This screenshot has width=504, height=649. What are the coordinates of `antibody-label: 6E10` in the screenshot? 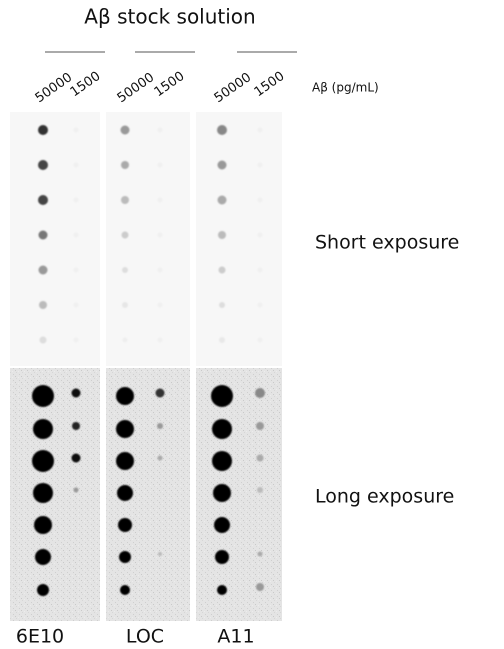 It's located at (40, 637).